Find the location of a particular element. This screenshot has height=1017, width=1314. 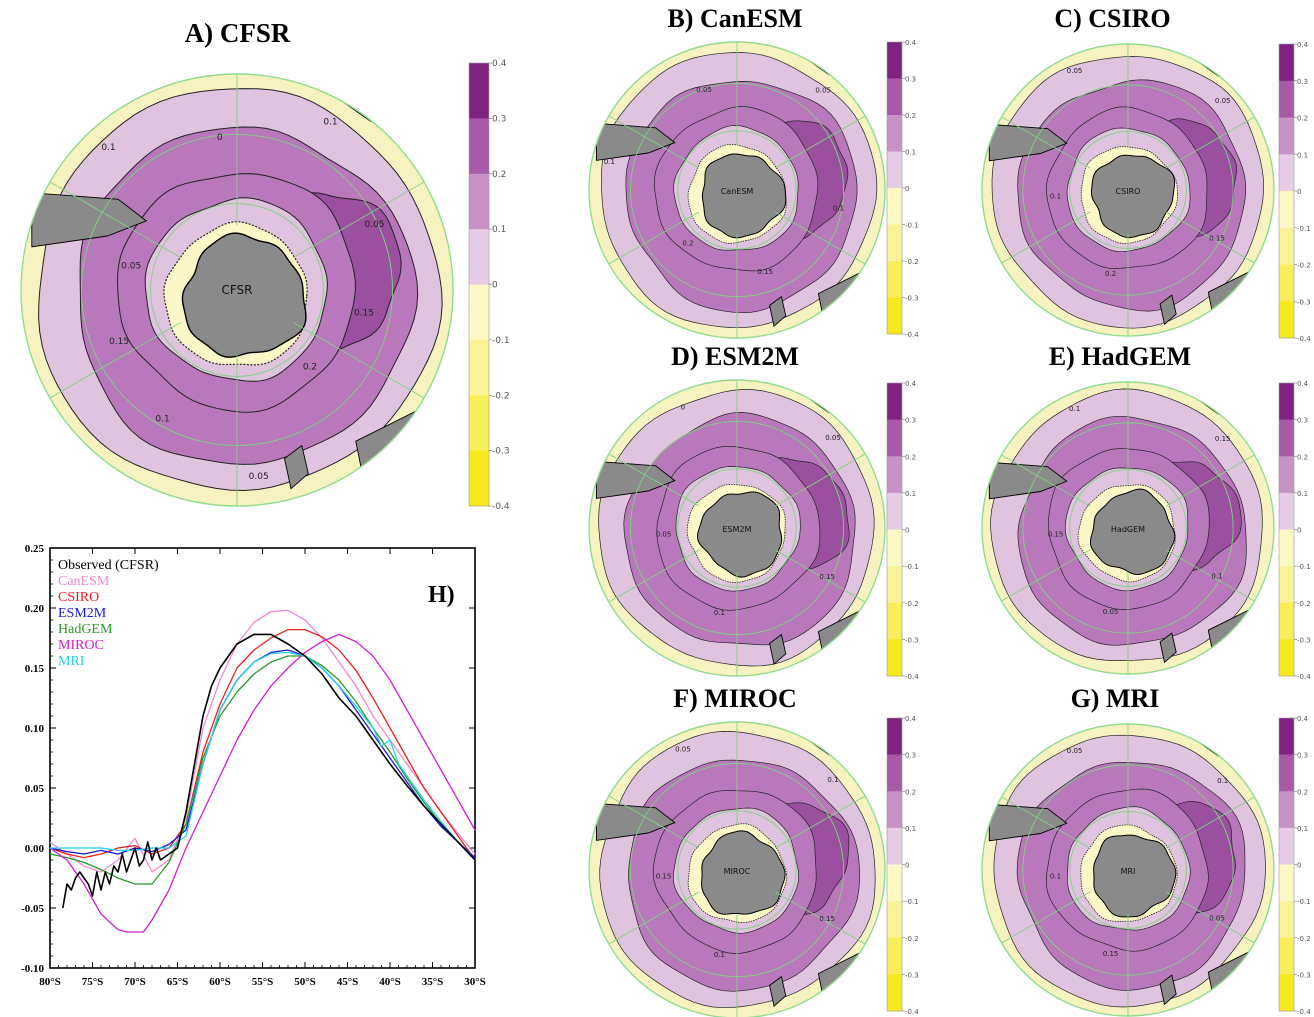

x-tick-label: 65°S is located at coordinates (178, 982).